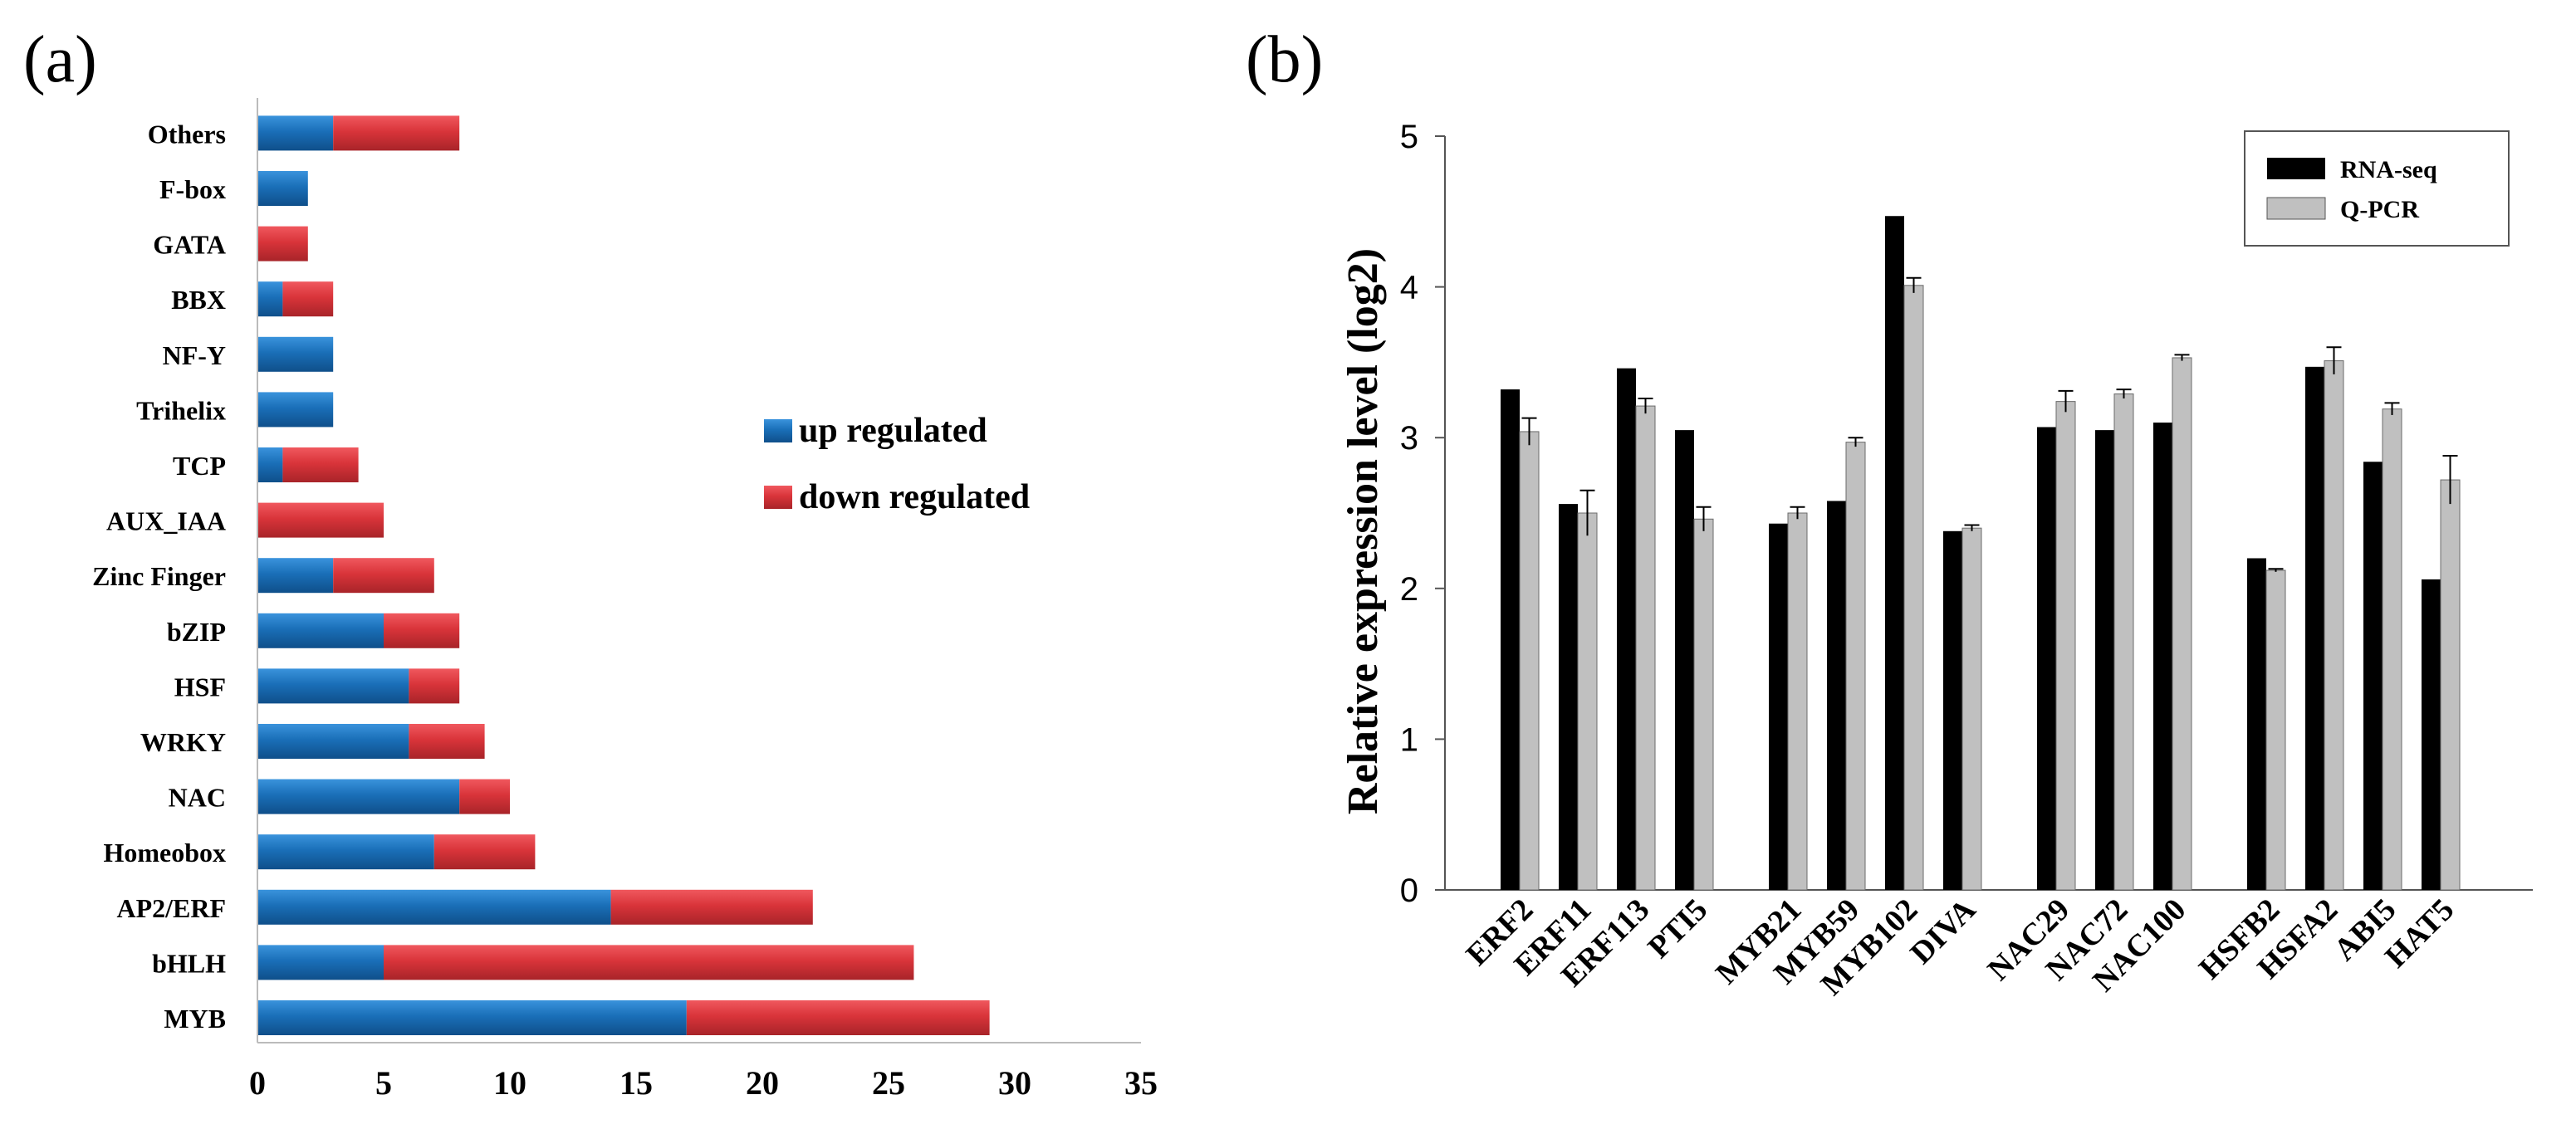 This screenshot has width=2576, height=1129. What do you see at coordinates (1409, 439) in the screenshot?
I see `y-tick-3: 3` at bounding box center [1409, 439].